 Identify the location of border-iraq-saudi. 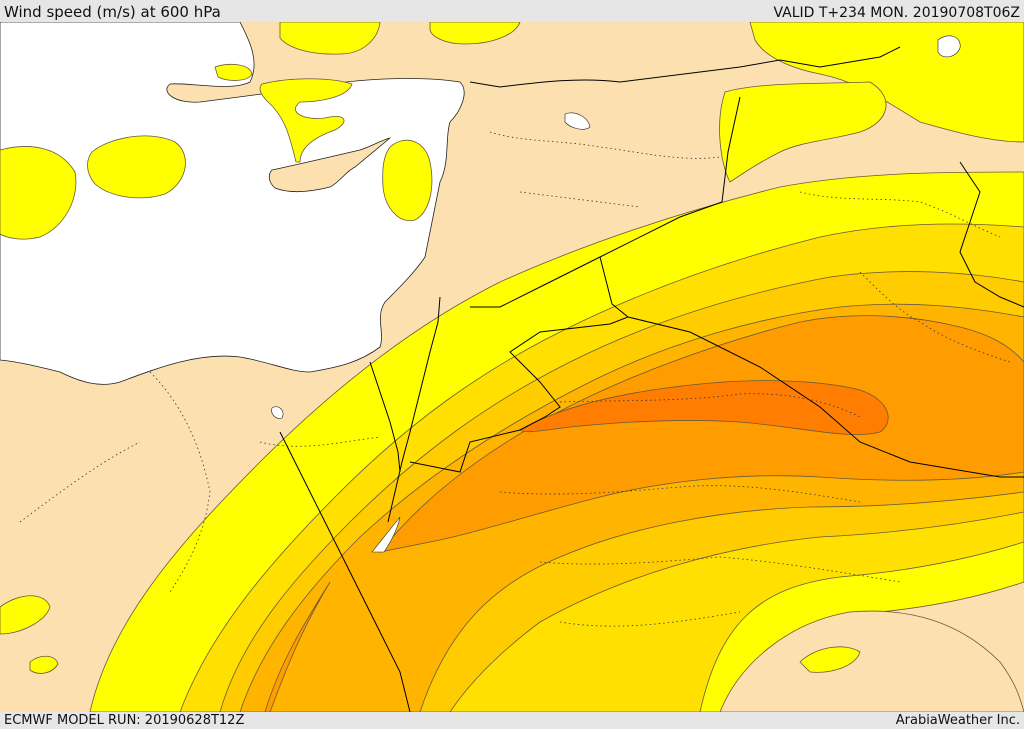
(825, 397).